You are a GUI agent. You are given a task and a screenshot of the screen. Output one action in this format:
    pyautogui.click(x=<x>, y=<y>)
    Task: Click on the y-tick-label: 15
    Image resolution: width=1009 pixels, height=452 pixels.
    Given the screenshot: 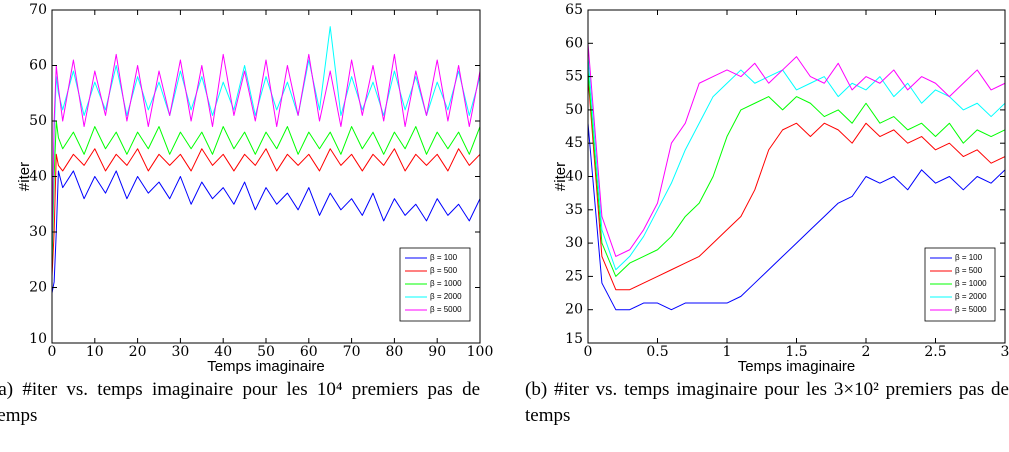 What is the action you would take?
    pyautogui.click(x=574, y=339)
    